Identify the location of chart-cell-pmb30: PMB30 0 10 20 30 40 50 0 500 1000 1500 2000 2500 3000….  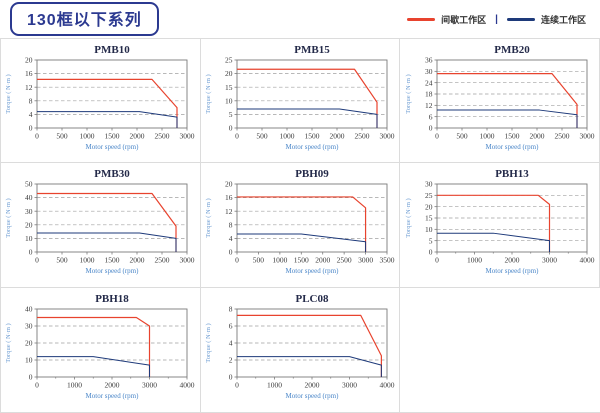
(101, 225).